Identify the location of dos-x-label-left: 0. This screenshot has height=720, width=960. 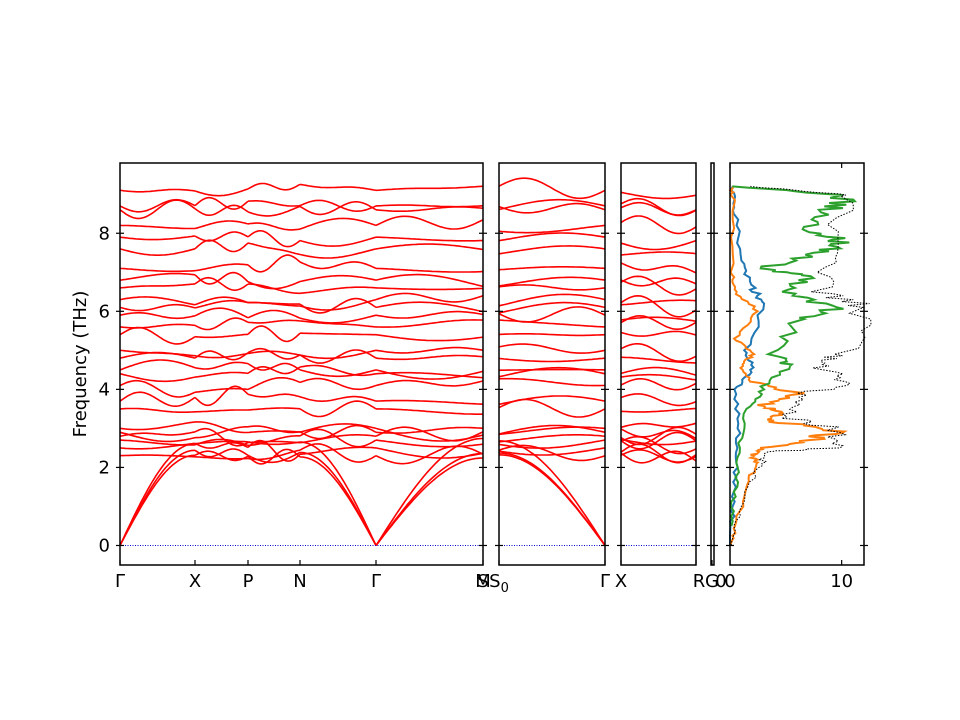
(720, 581).